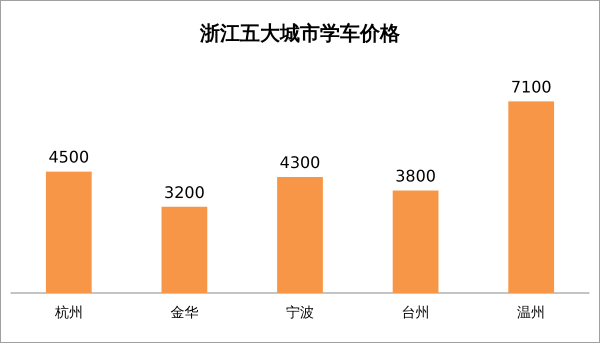 This screenshot has width=600, height=343. What do you see at coordinates (531, 313) in the screenshot?
I see `x-tick-label: 温州` at bounding box center [531, 313].